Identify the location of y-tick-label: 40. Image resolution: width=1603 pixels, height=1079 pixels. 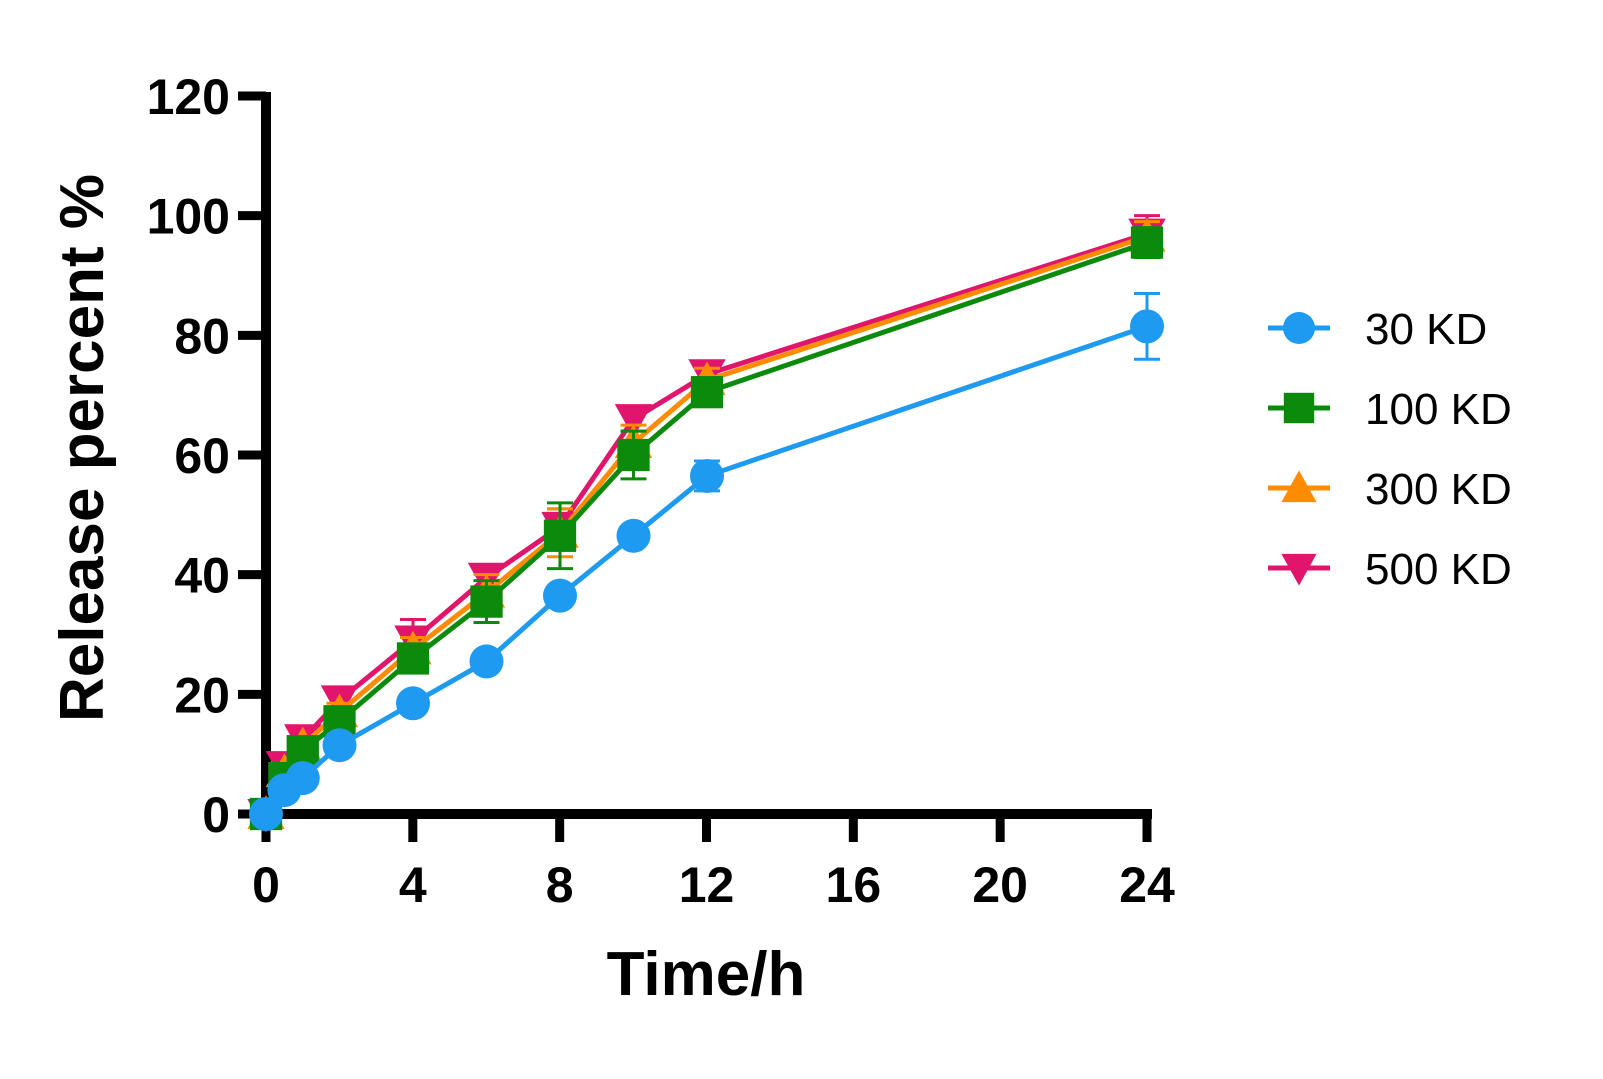
(202, 576).